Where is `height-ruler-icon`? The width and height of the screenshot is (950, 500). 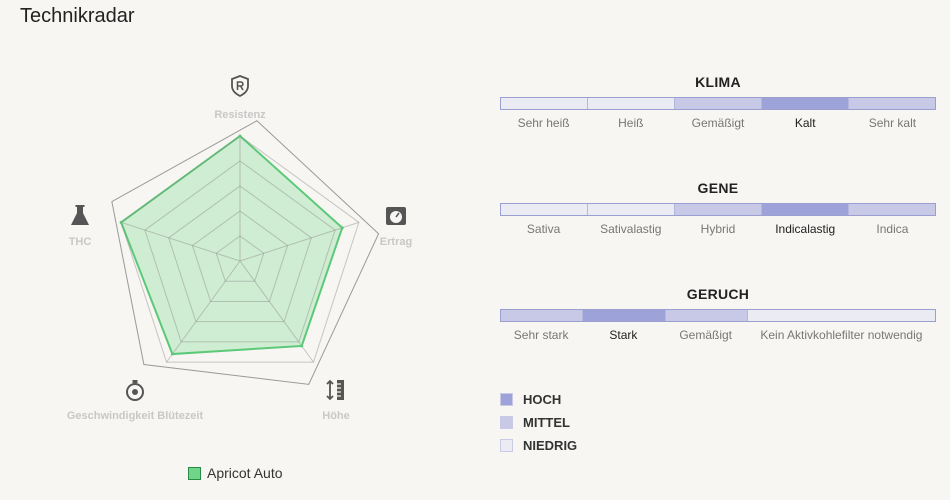
height-ruler-icon is located at coordinates (335, 390).